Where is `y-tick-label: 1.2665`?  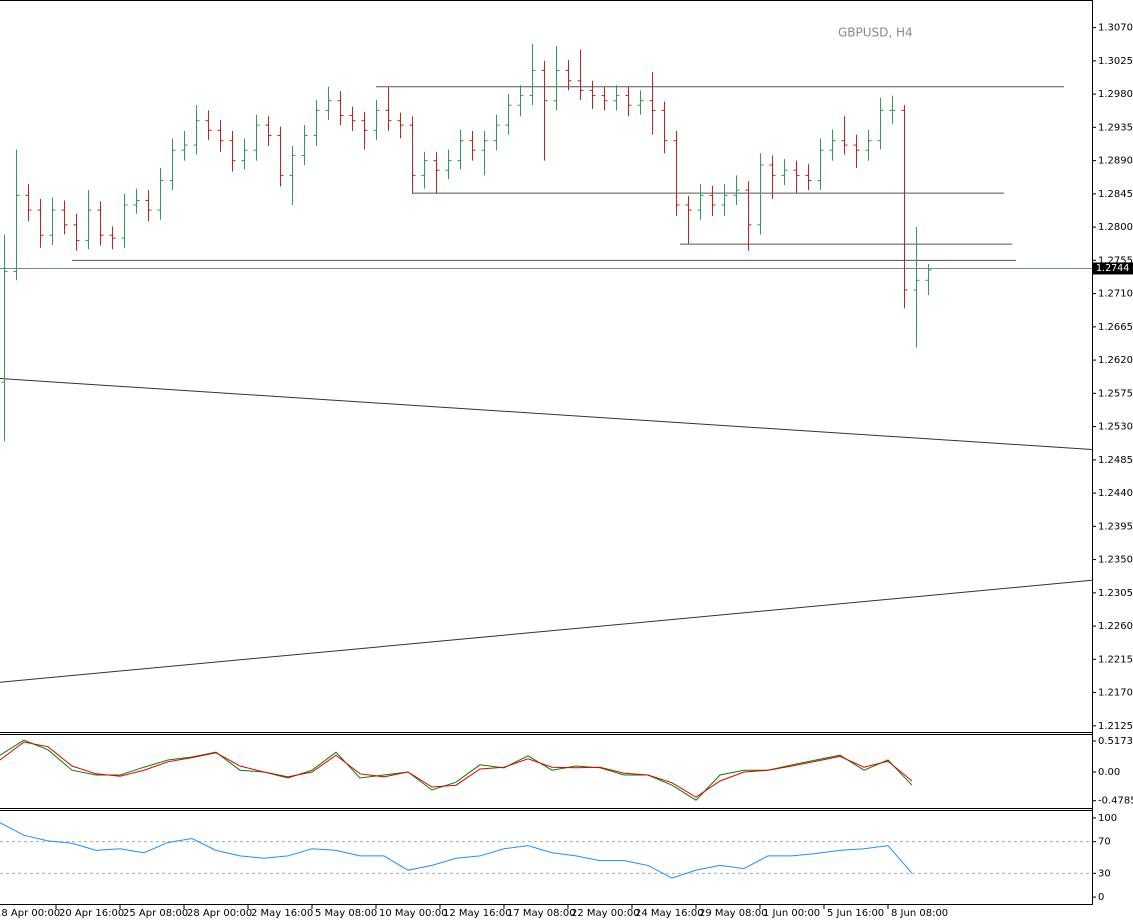
y-tick-label: 1.2665 is located at coordinates (1115, 327).